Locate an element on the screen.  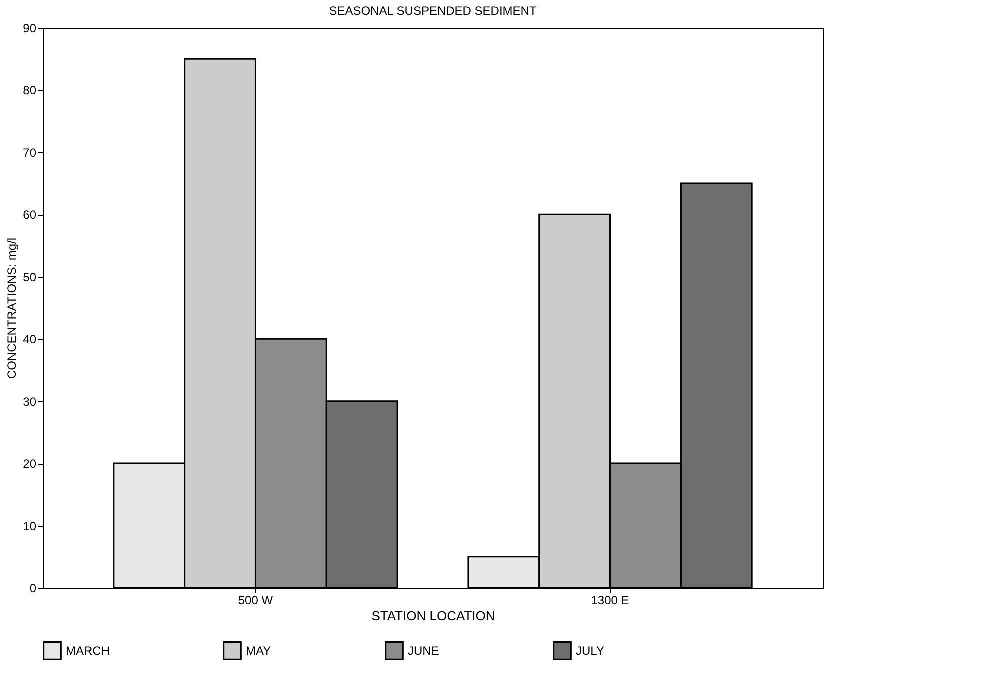
y-tick-label: 60 is located at coordinates (30, 215).